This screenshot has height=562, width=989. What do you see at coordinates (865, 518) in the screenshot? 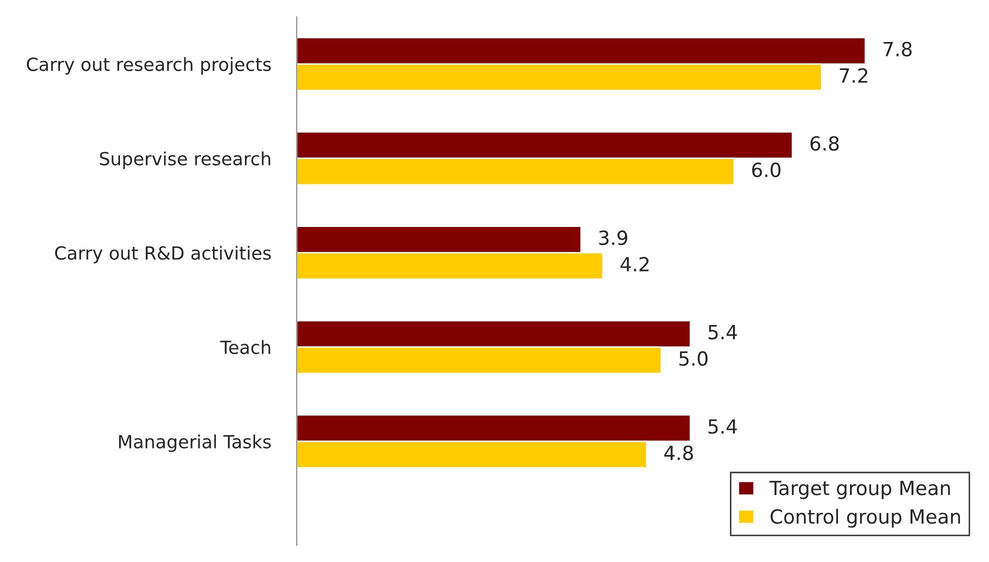
I see `legend-label: Control group Mean` at bounding box center [865, 518].